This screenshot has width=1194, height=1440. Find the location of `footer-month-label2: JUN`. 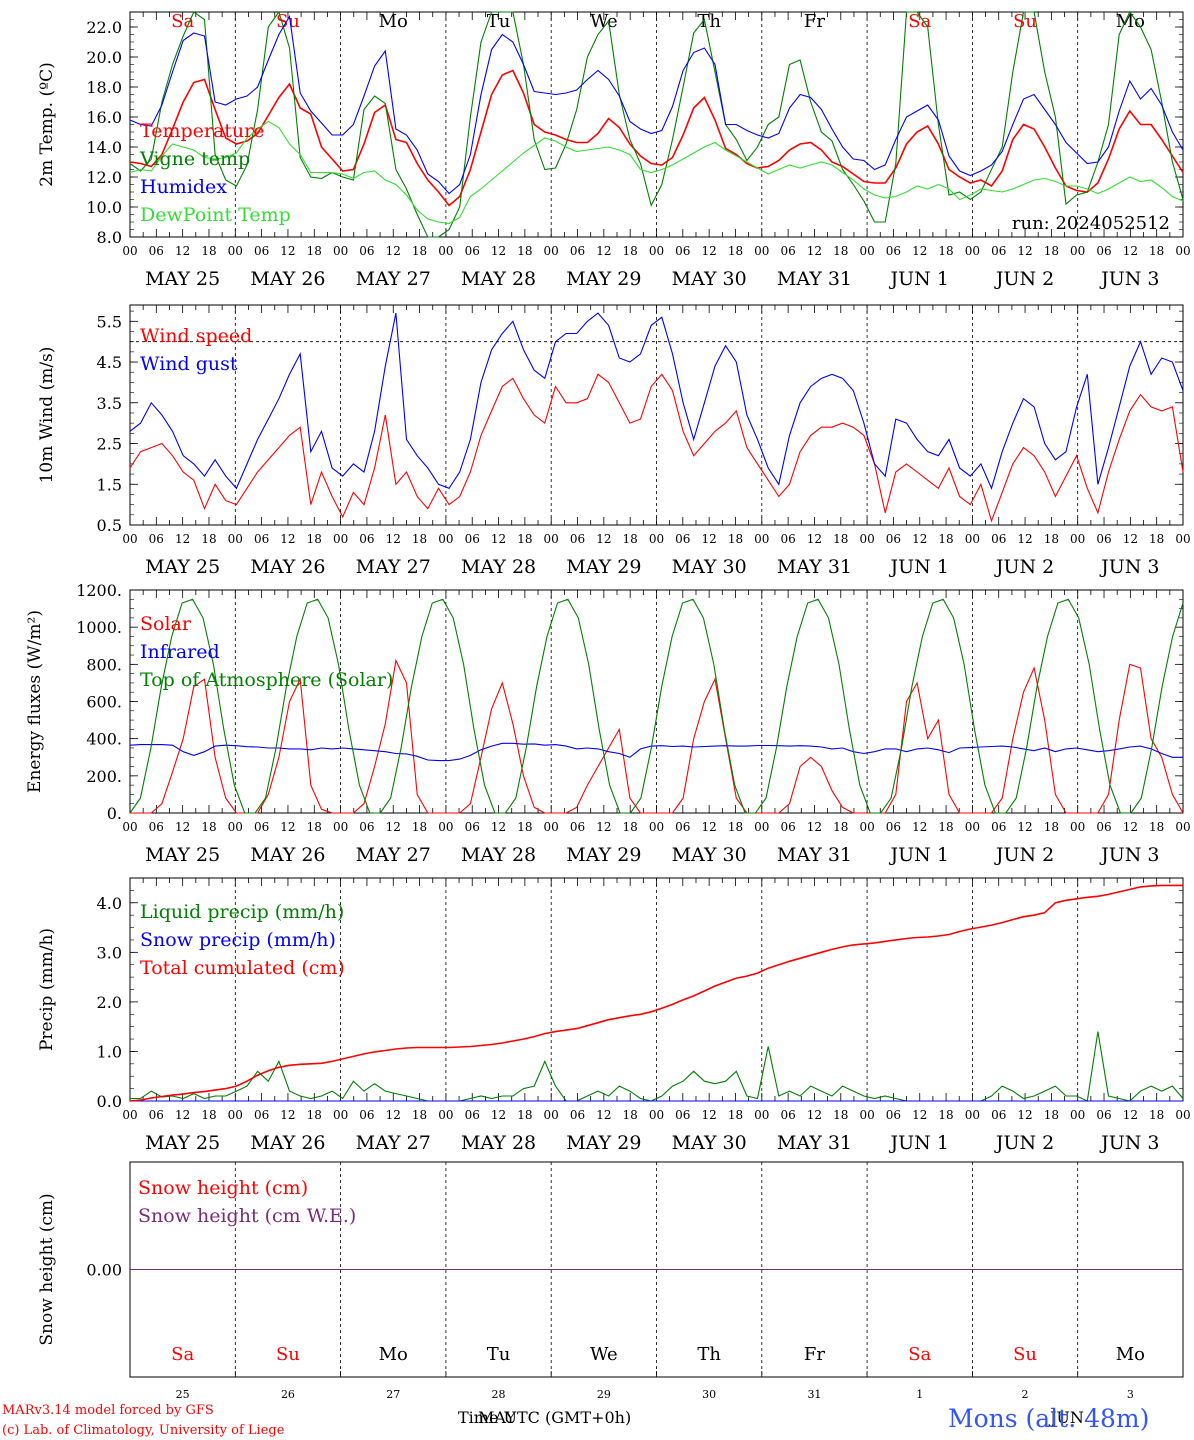

footer-month-label2: JUN is located at coordinates (1066, 1417).